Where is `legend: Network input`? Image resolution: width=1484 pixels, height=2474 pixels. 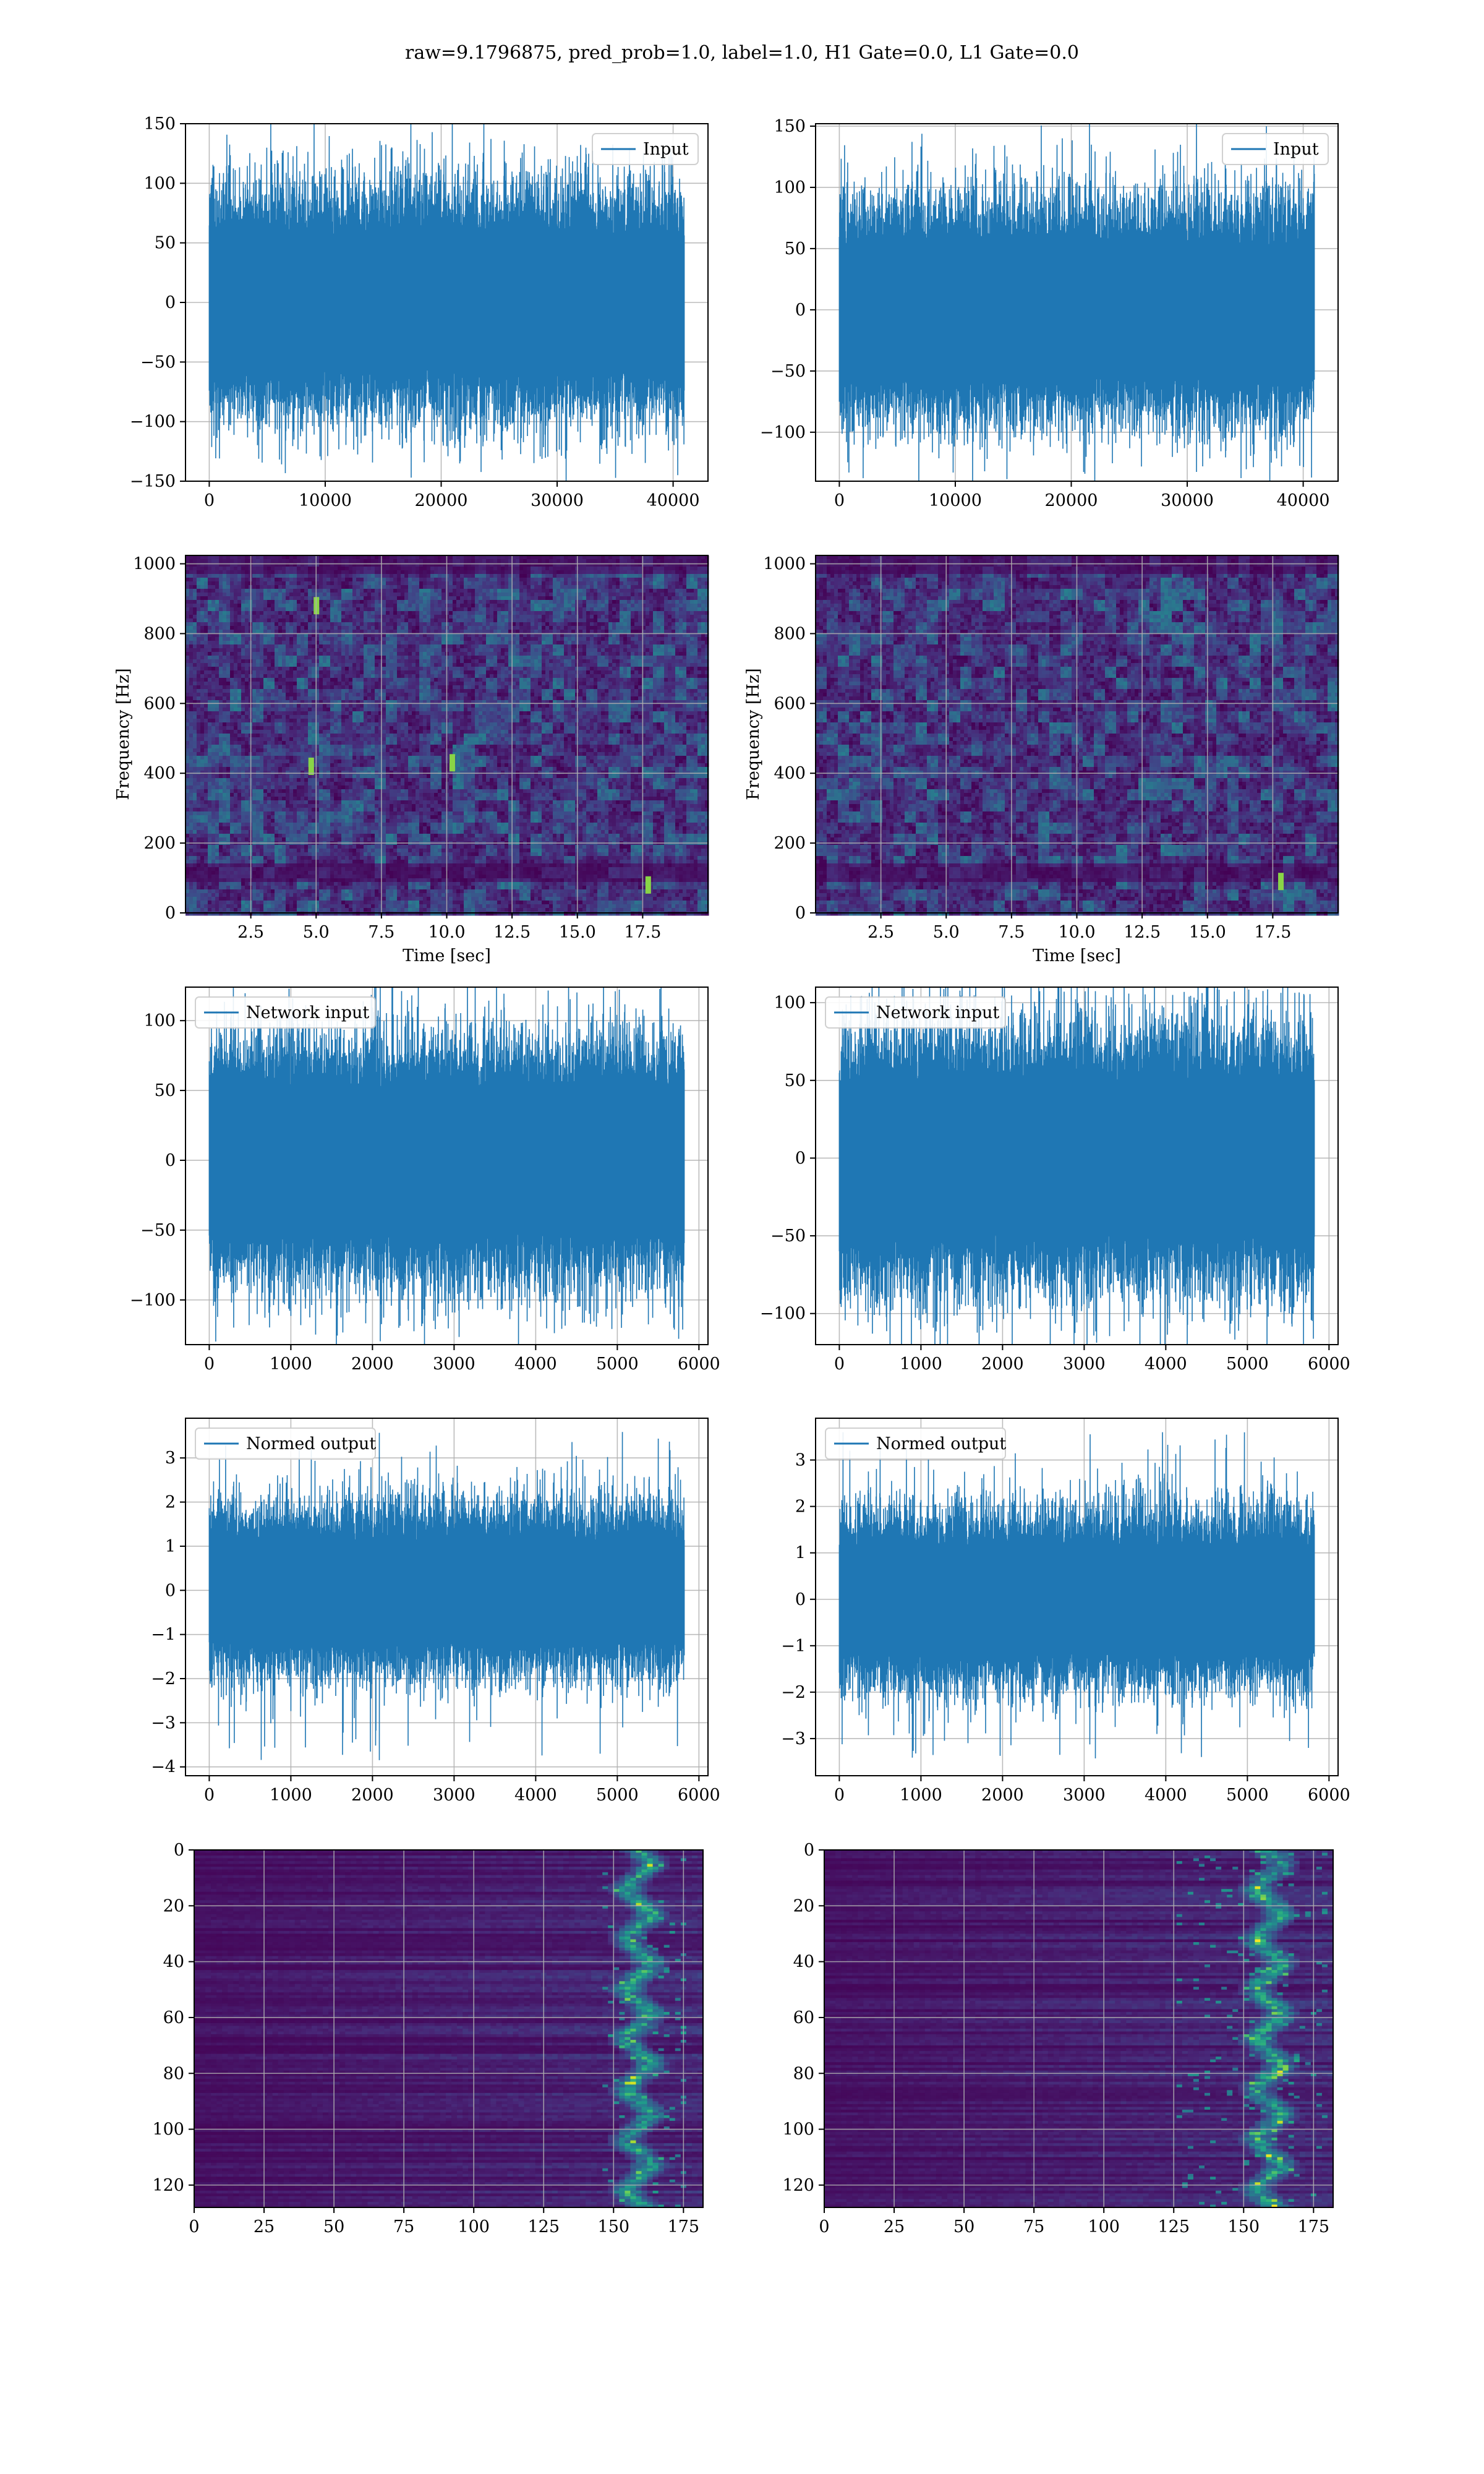 legend: Network input is located at coordinates (915, 1013).